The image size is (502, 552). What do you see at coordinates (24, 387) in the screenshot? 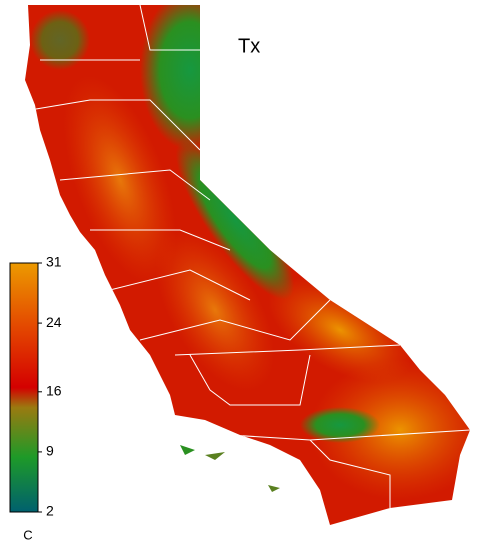
I see `colorbar` at bounding box center [24, 387].